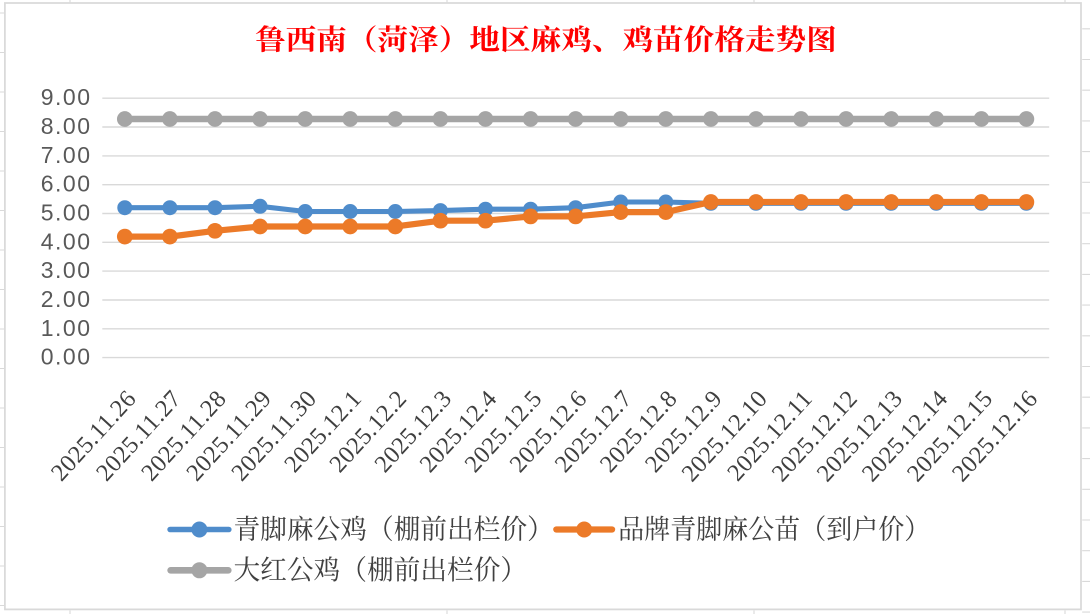  I want to click on svg-text: 4.00, so click(66, 241).